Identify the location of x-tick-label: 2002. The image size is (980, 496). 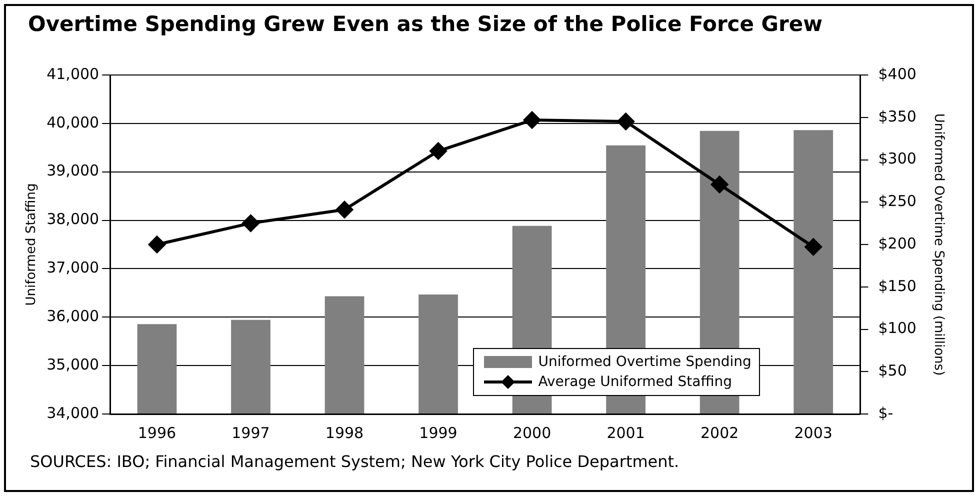
(719, 433).